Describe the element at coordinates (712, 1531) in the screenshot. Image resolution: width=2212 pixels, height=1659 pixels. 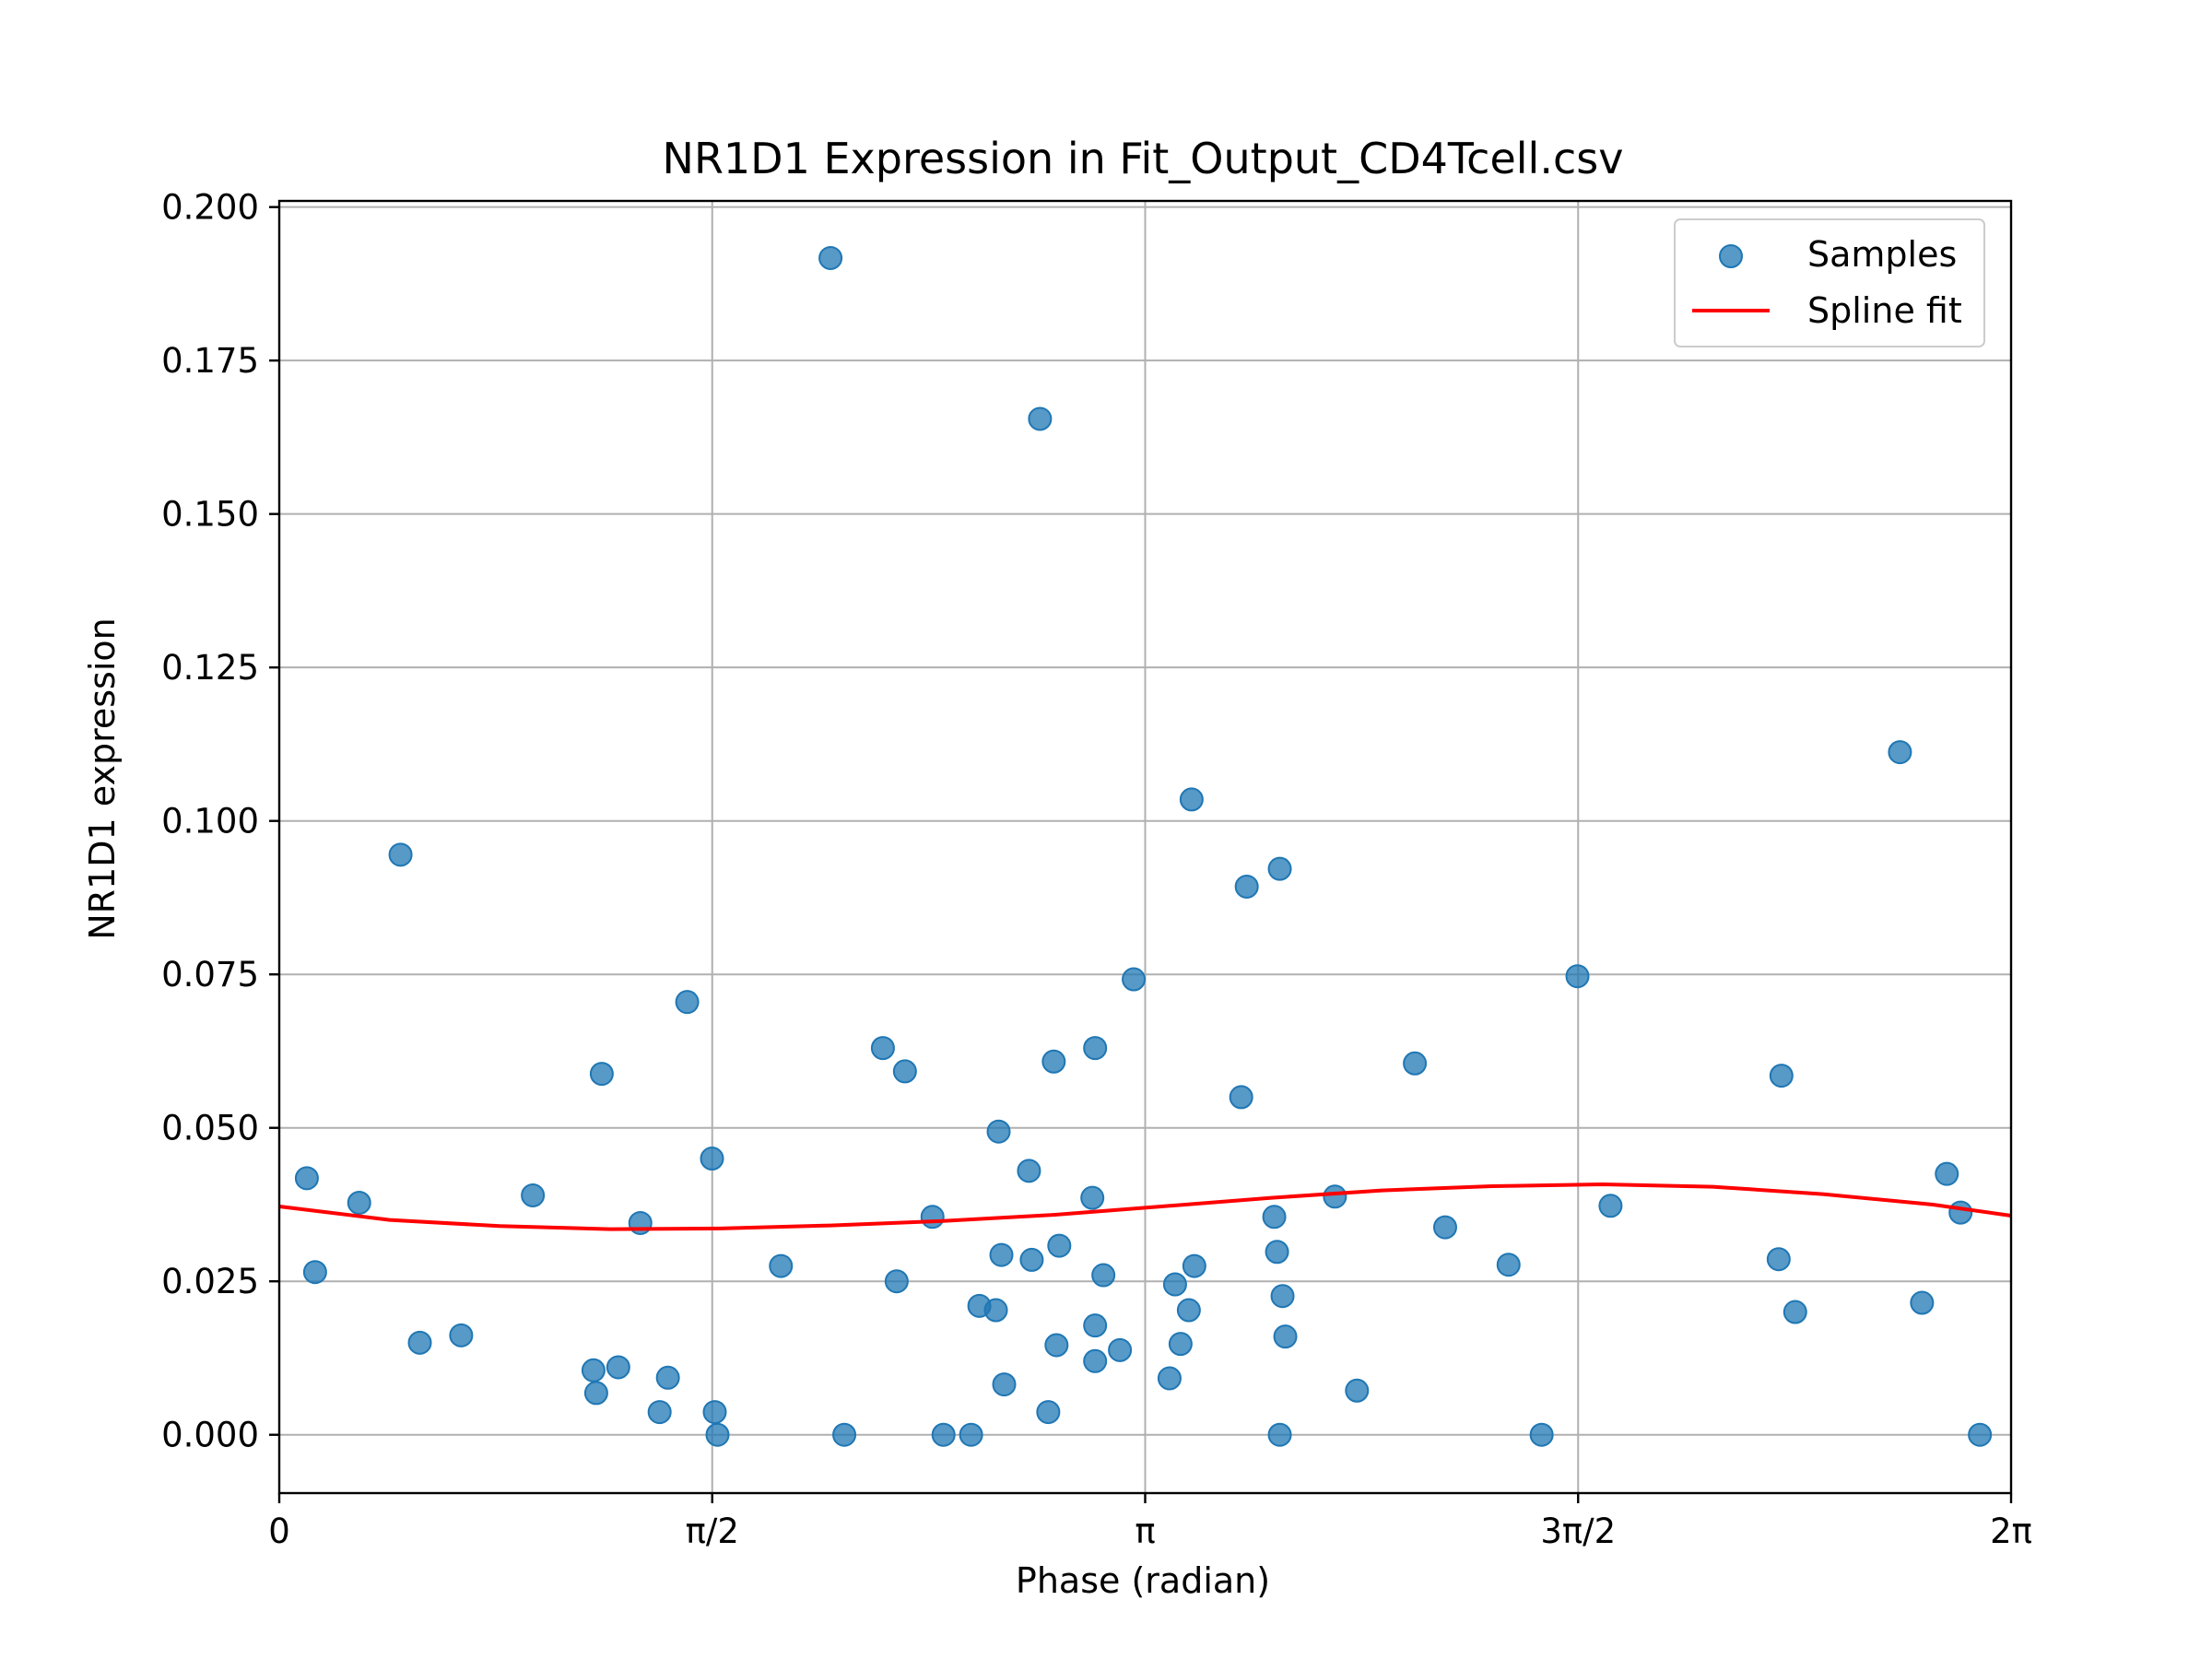
I see `x-tick-label: π/2` at that location.